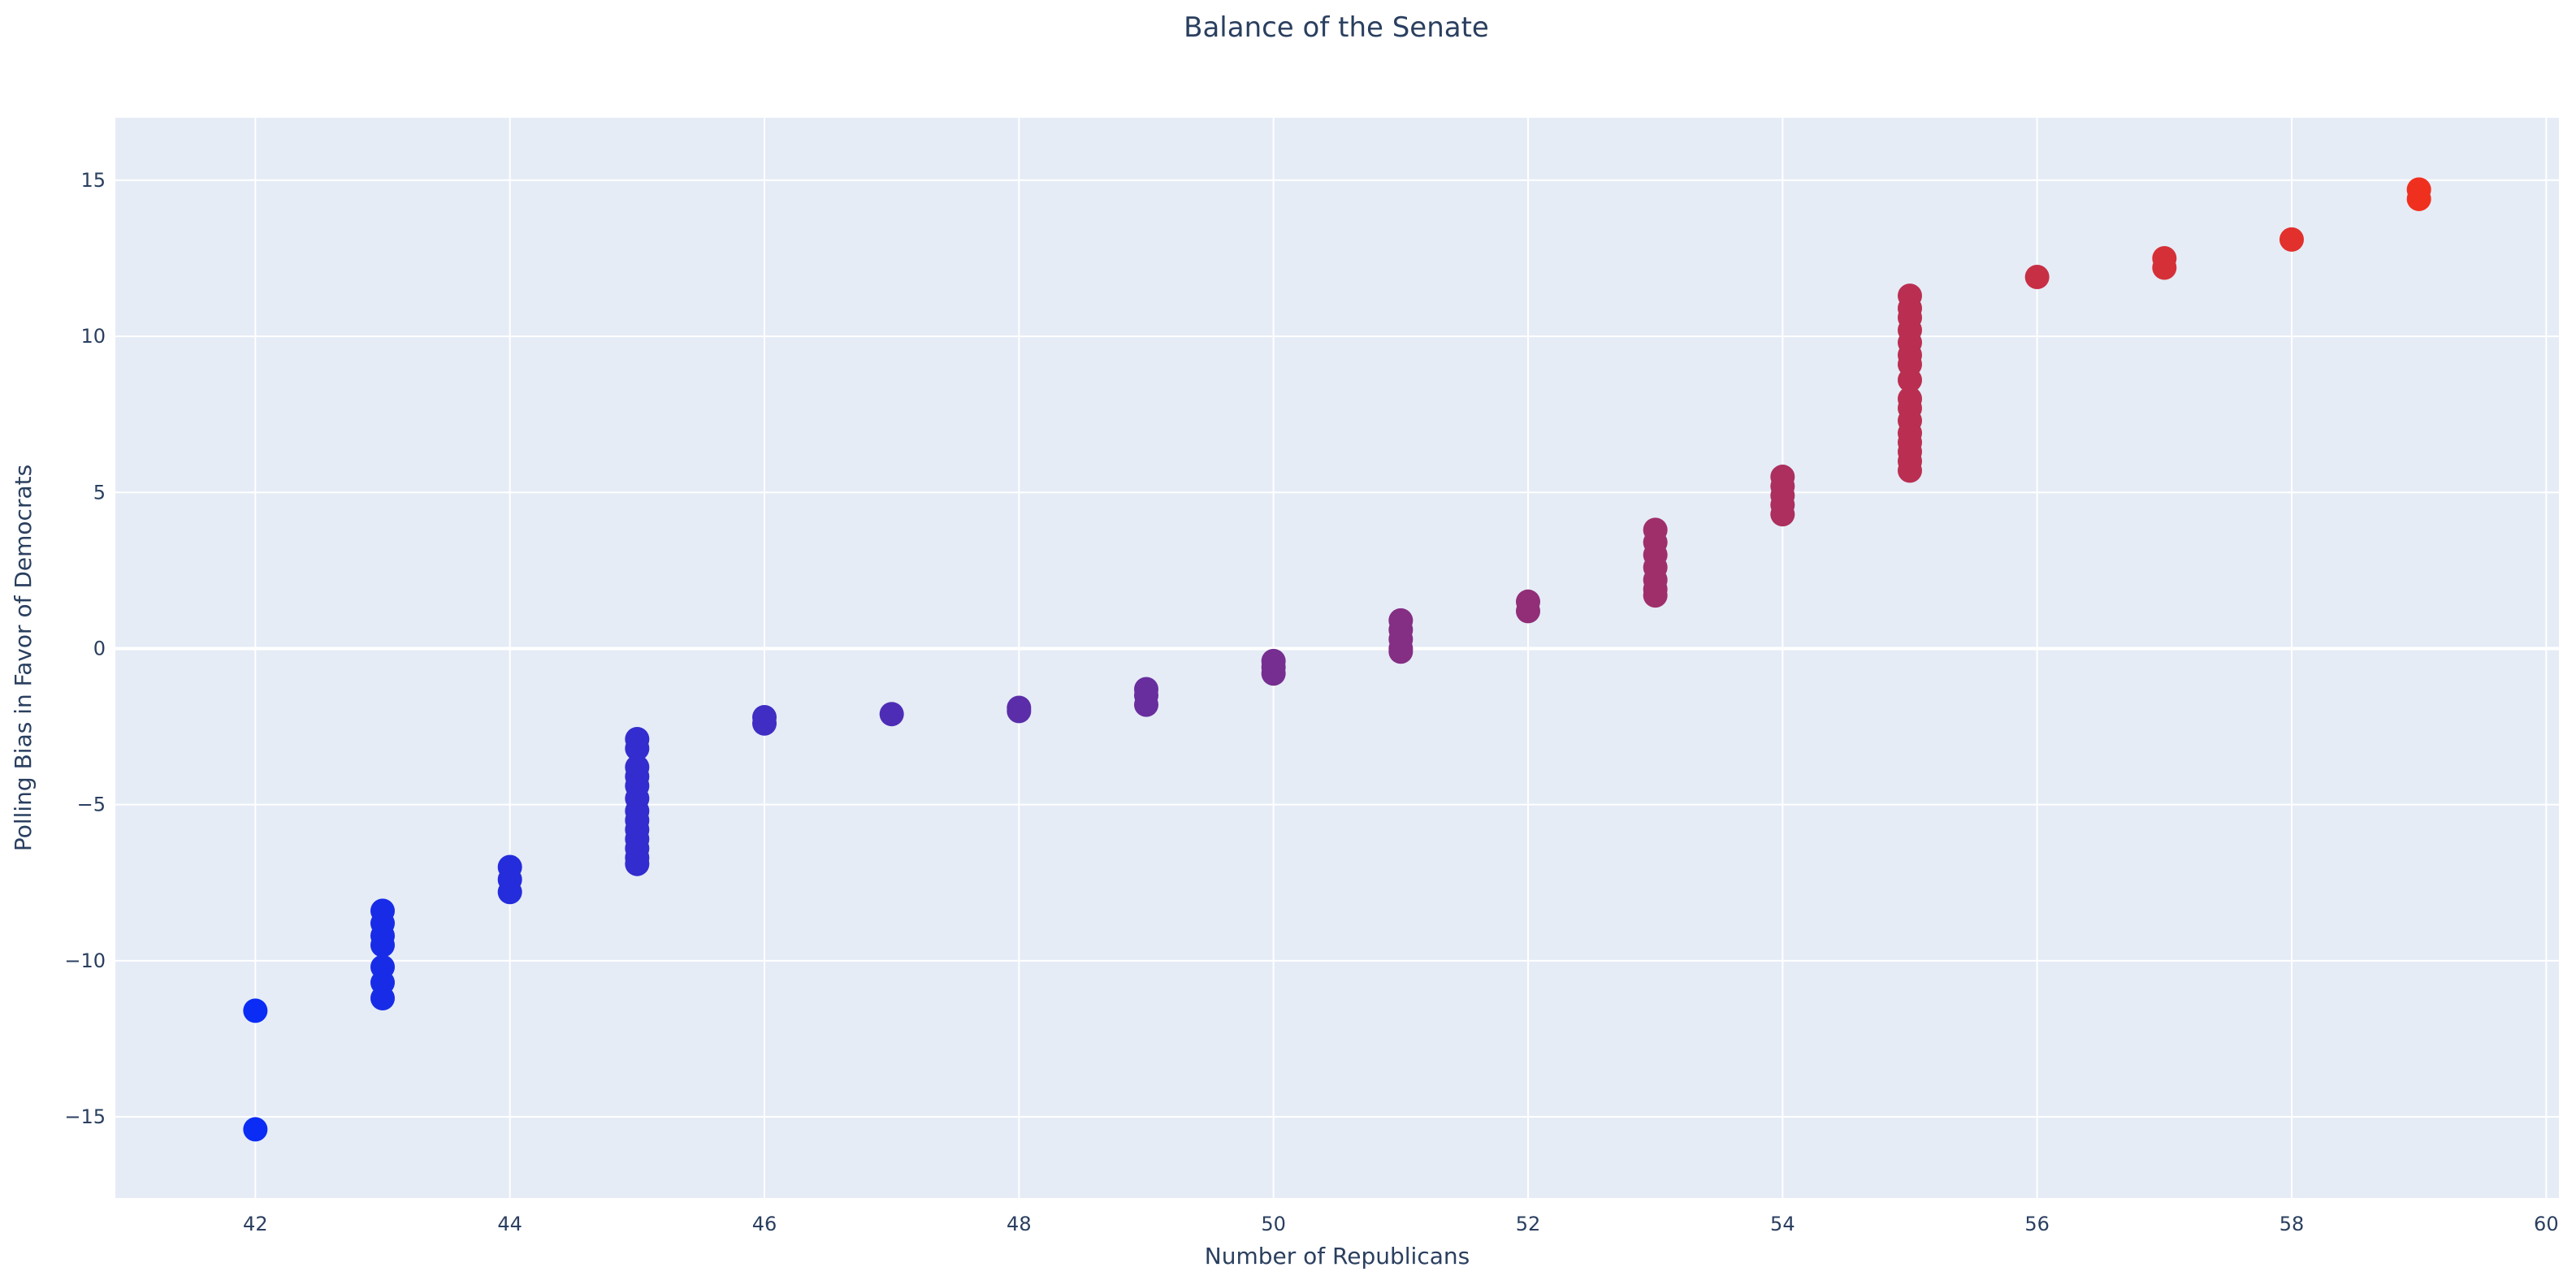 The height and width of the screenshot is (1276, 2576). Describe the element at coordinates (1020, 1224) in the screenshot. I see `x-tick-label: 48` at that location.